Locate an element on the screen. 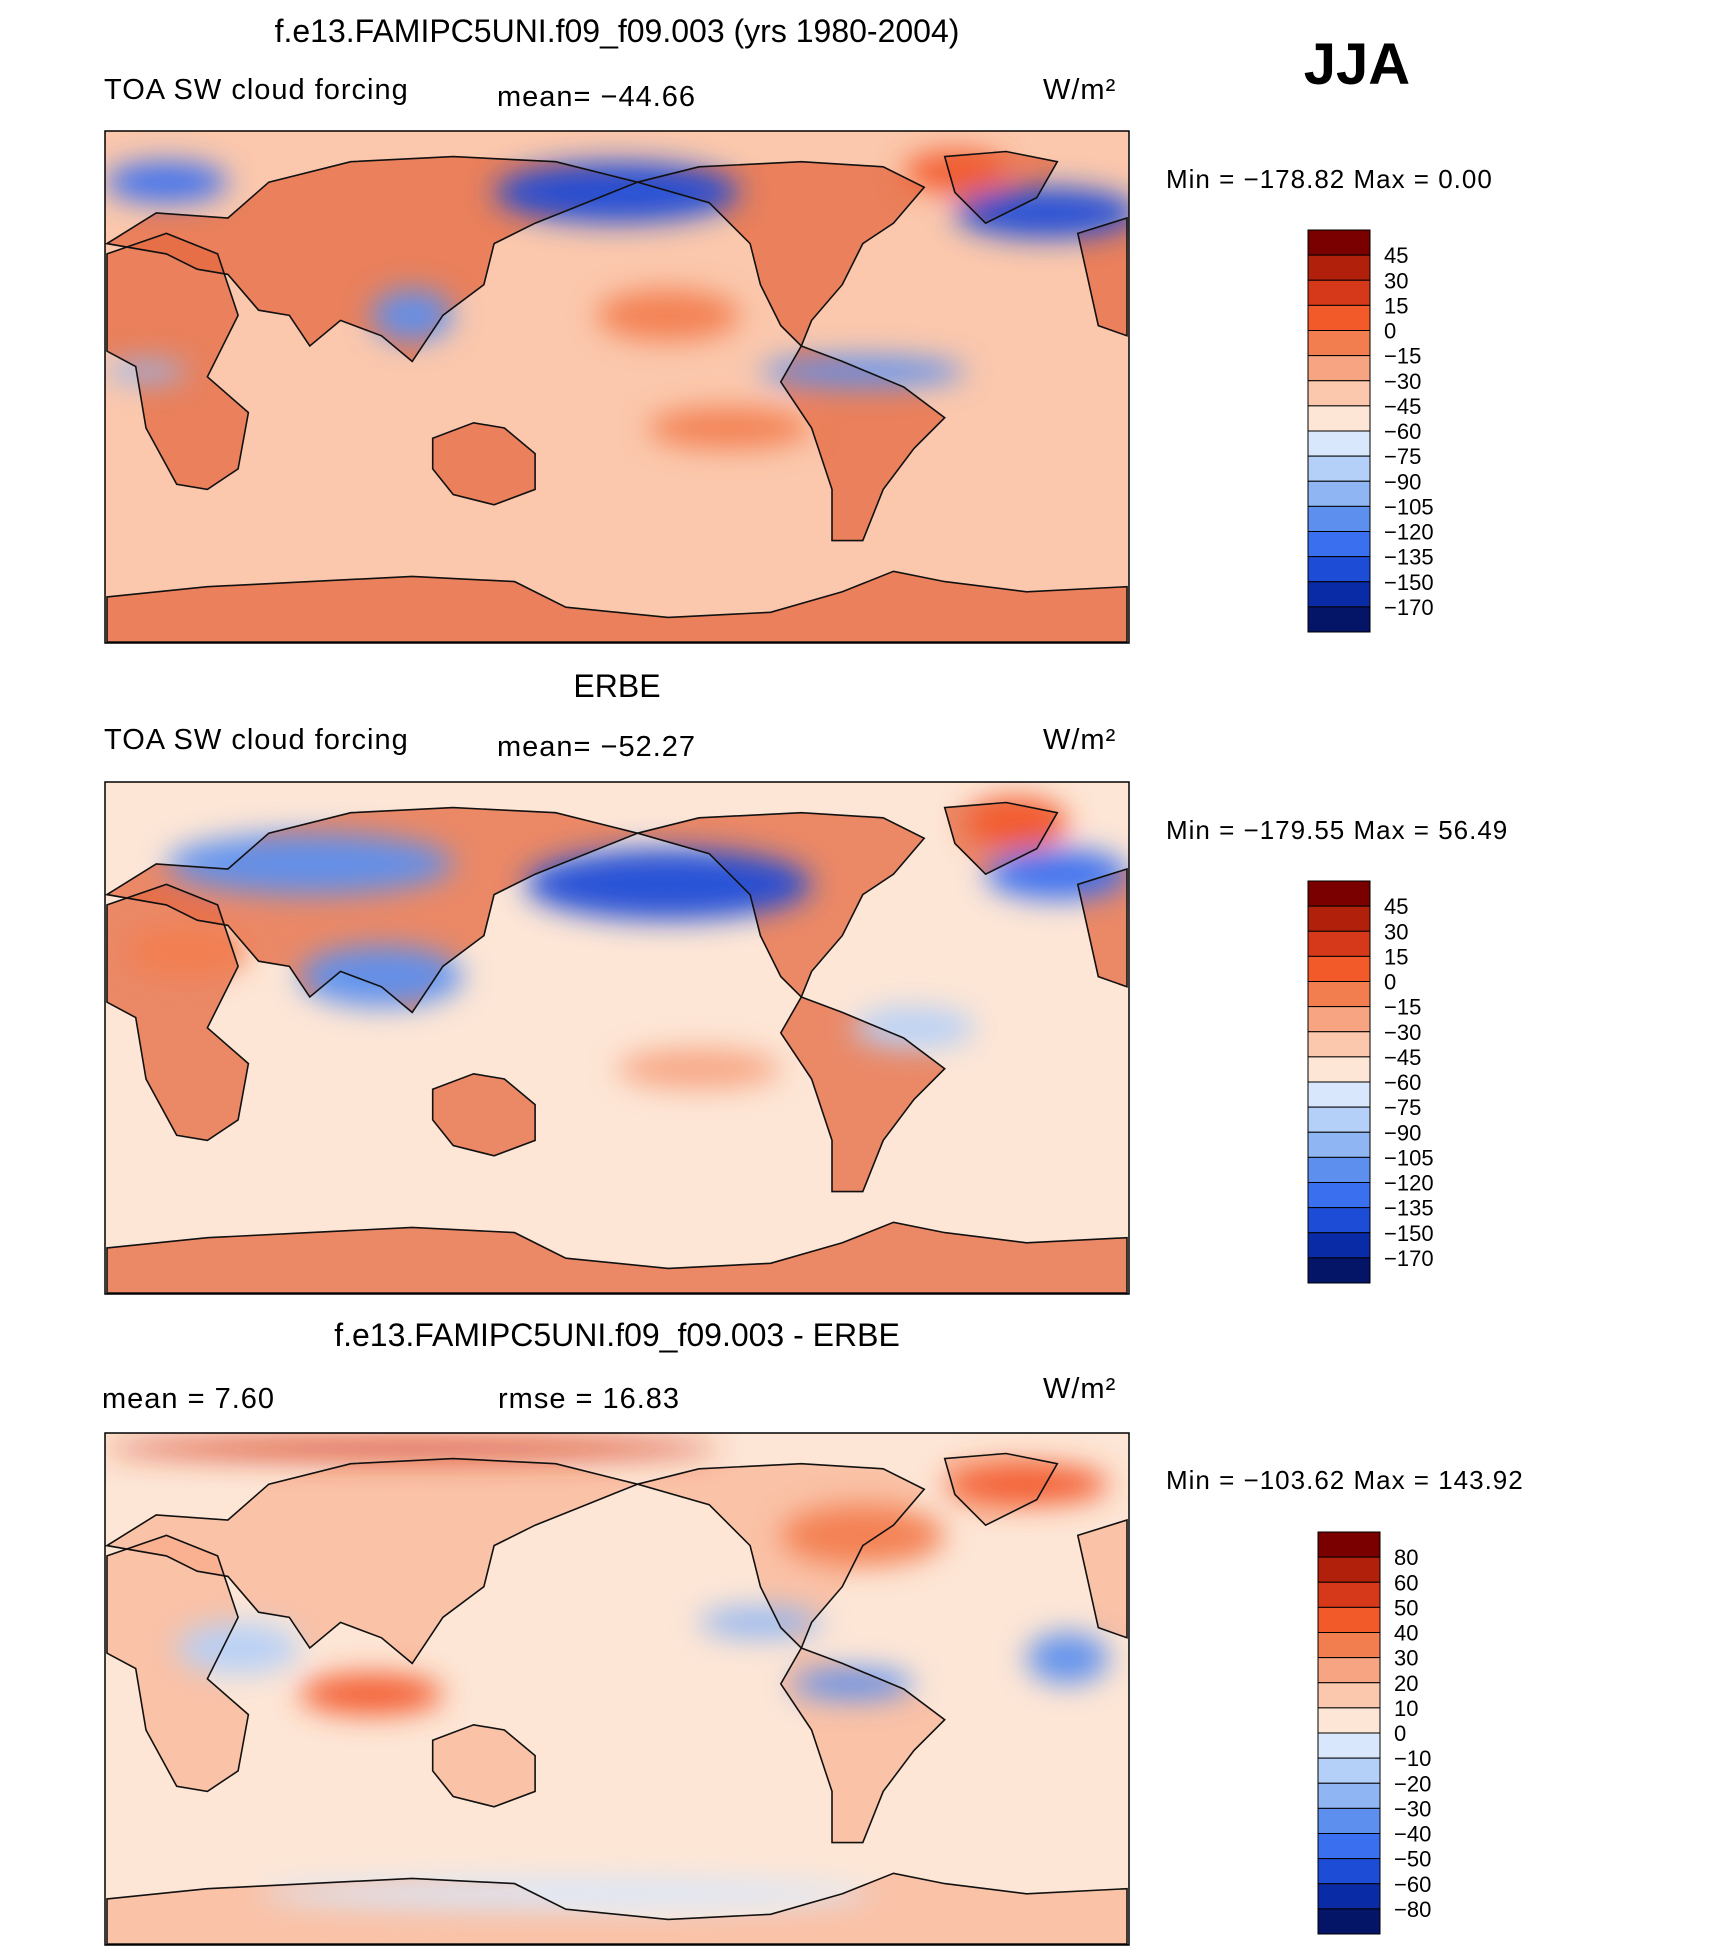 This screenshot has height=1952, width=1710. minmax-label: Min = −178.82 Max = 0.00 is located at coordinates (1329, 179).